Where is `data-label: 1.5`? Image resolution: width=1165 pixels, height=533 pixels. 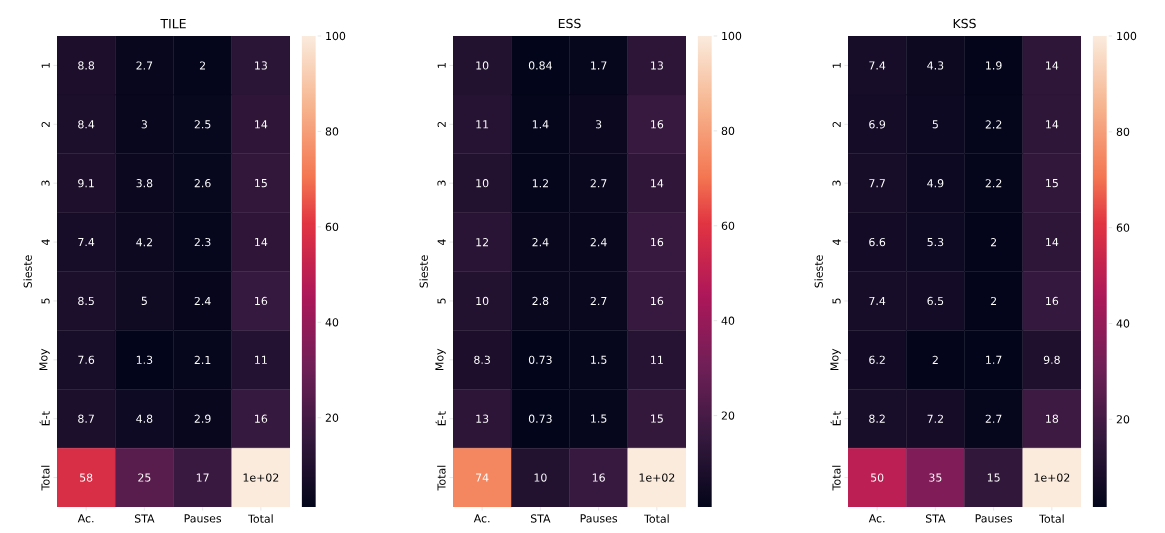
data-label: 1.5 is located at coordinates (599, 418).